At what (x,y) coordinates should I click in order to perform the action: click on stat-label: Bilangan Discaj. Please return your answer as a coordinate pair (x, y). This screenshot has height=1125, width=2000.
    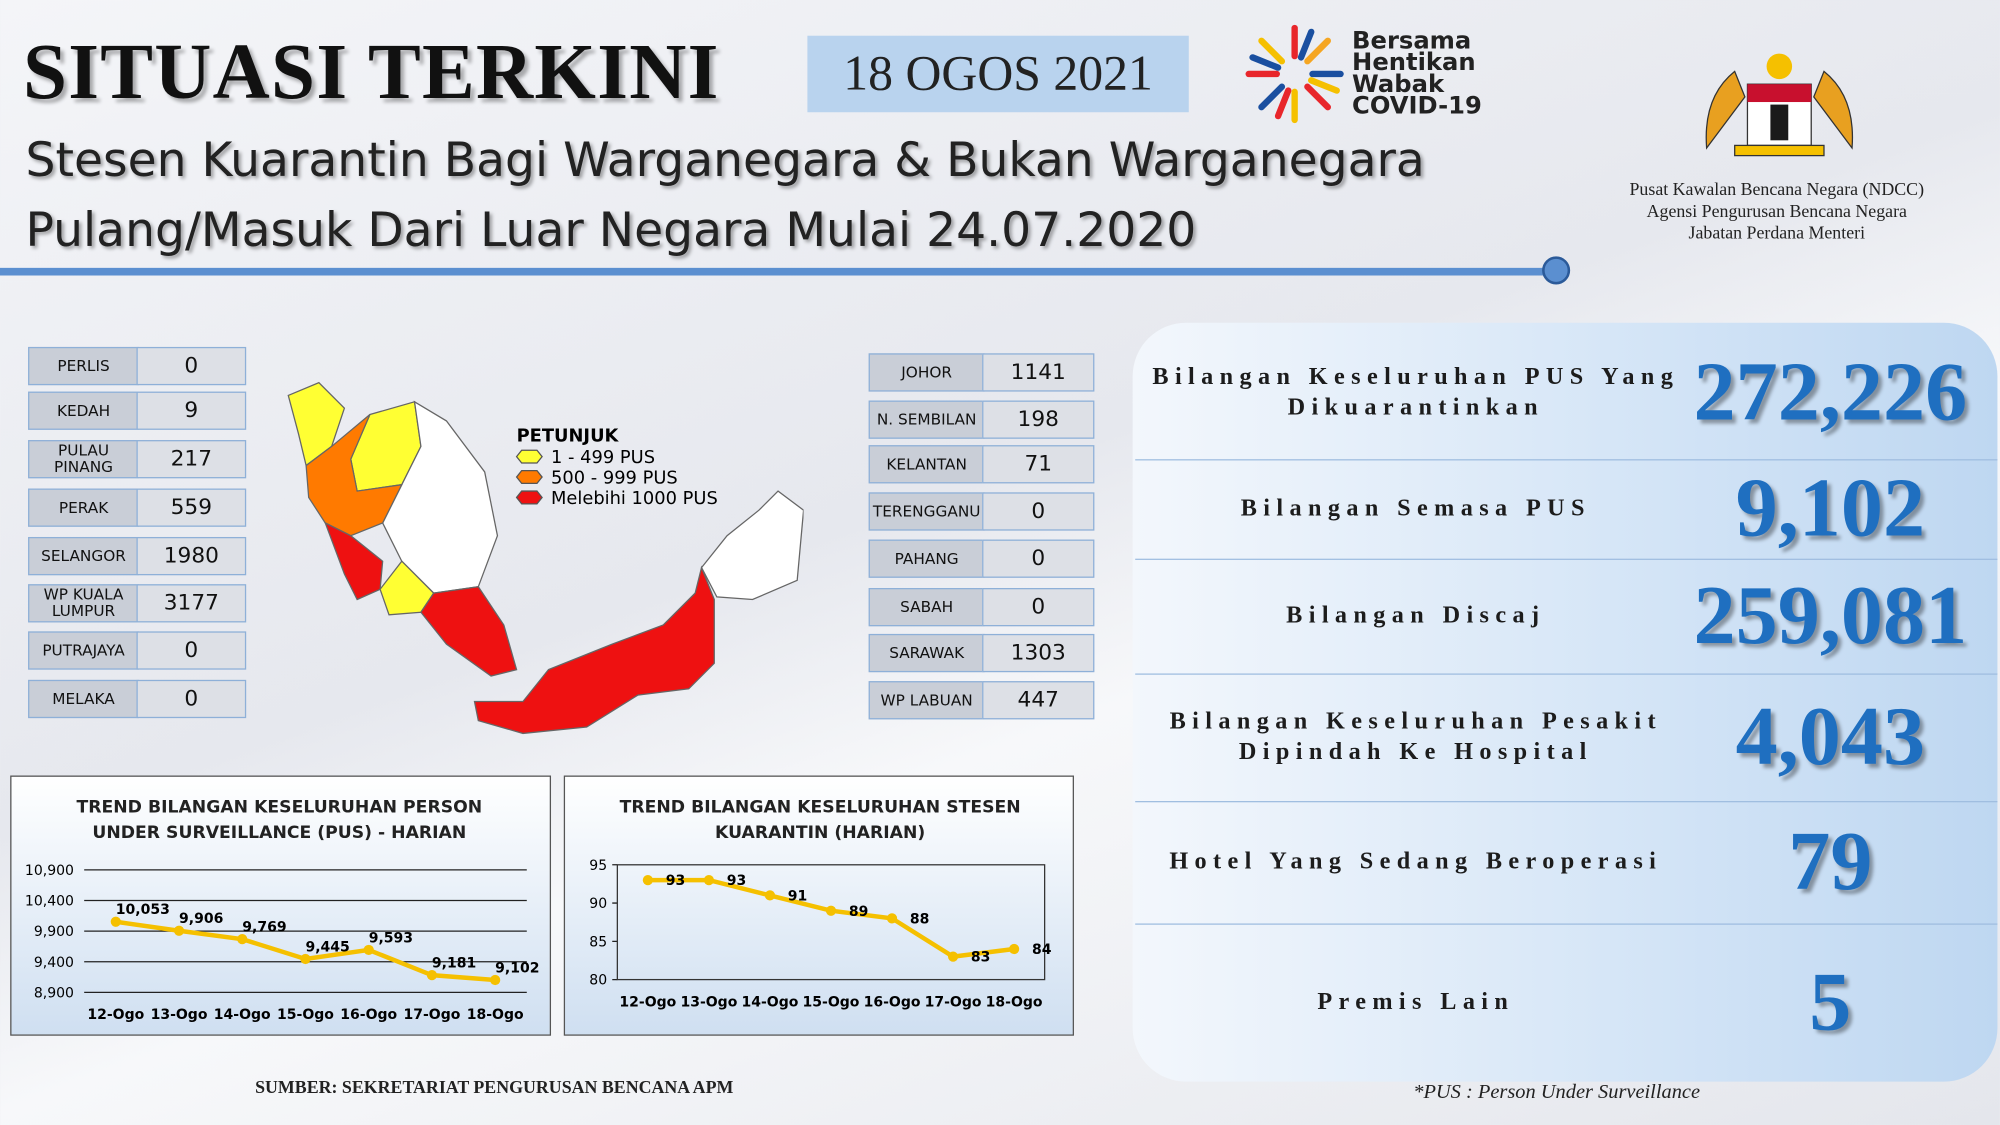
    Looking at the image, I should click on (1416, 615).